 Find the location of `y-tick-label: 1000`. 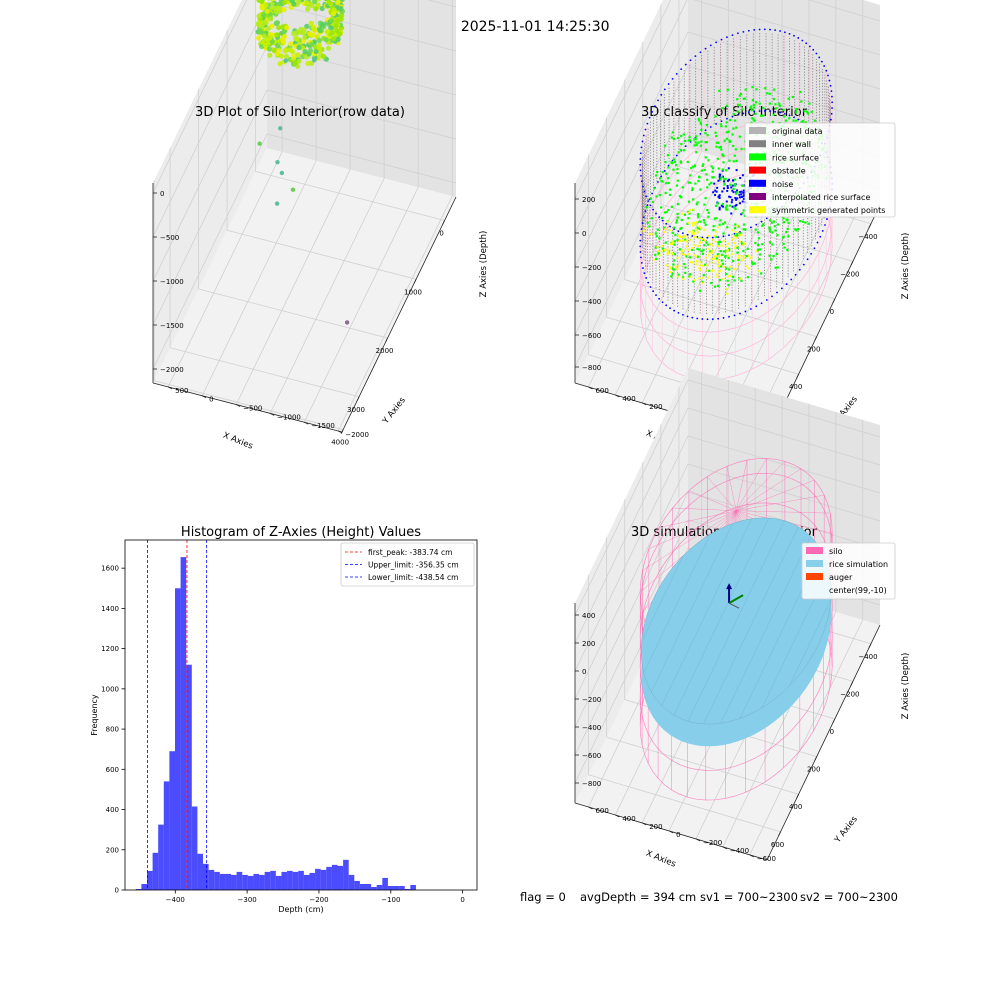

y-tick-label: 1000 is located at coordinates (110, 689).